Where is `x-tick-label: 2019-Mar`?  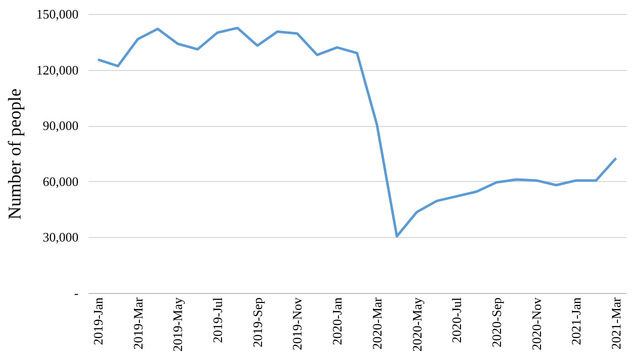
x-tick-label: 2019-Mar is located at coordinates (138, 323).